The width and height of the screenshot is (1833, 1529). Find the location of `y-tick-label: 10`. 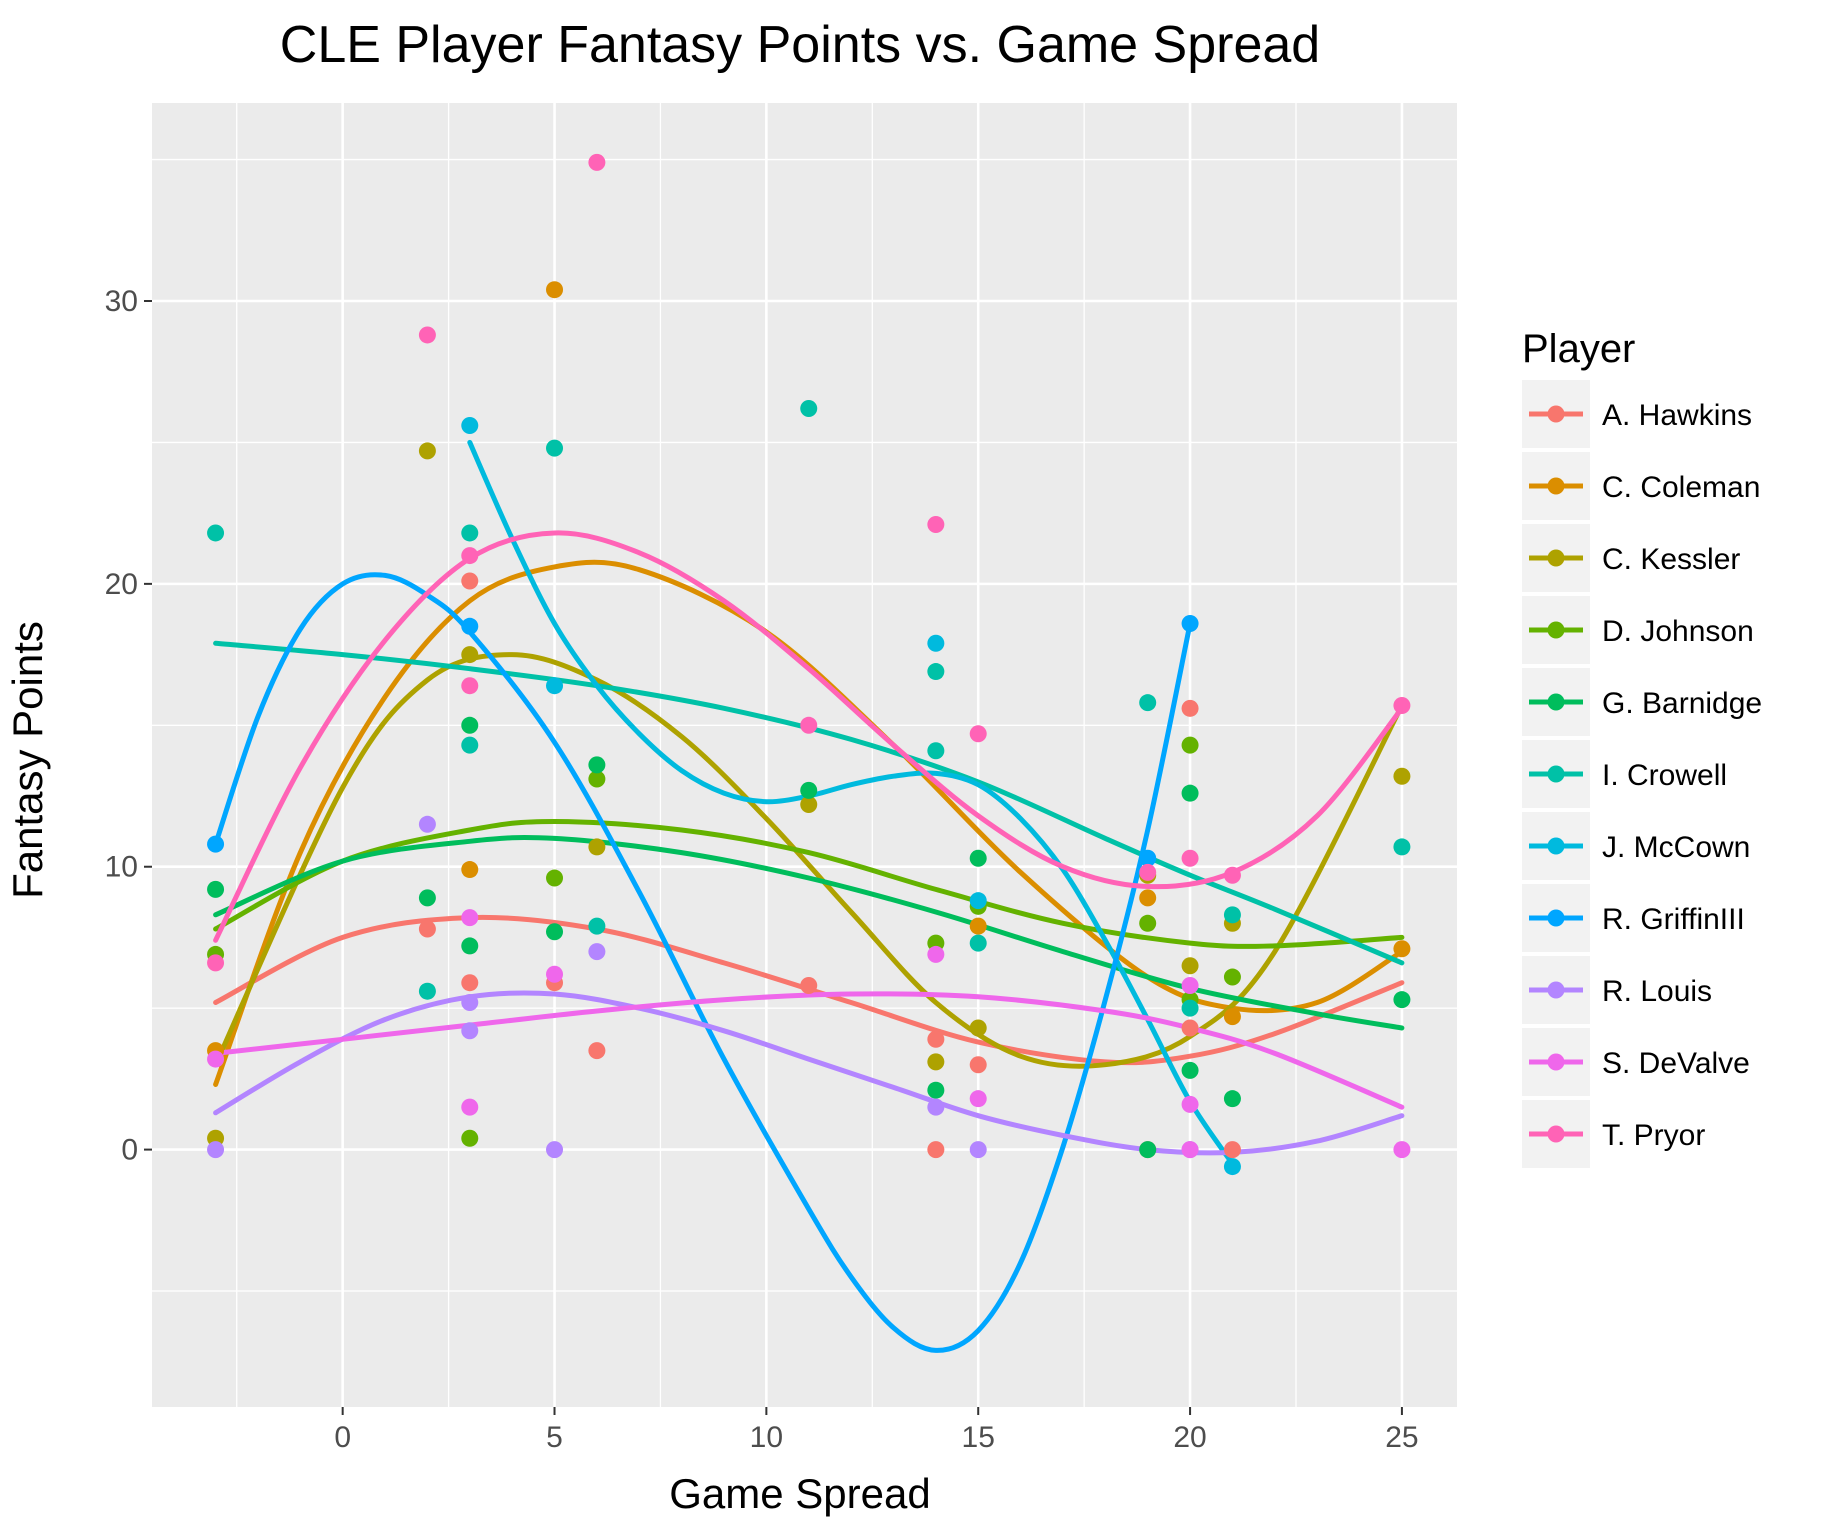

y-tick-label: 10 is located at coordinates (121, 867).